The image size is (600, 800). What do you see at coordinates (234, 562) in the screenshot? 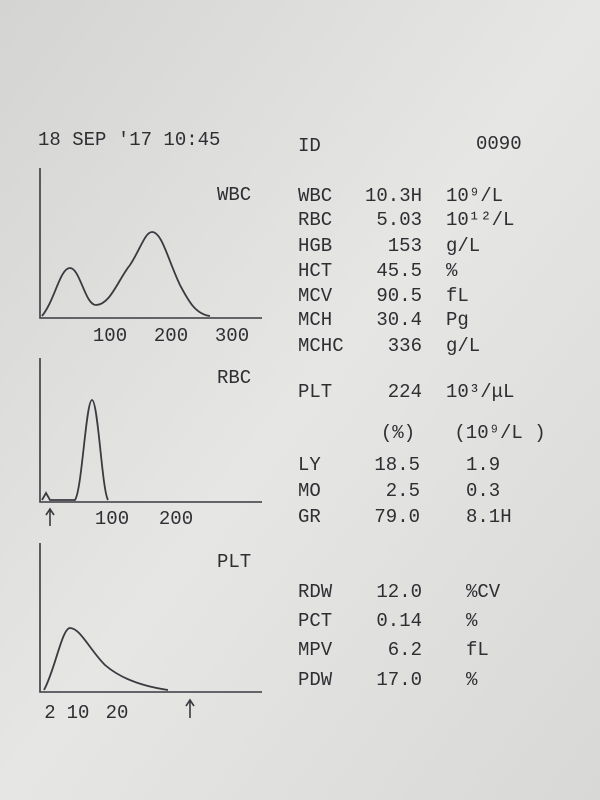
I see `hist-label: PLT` at bounding box center [234, 562].